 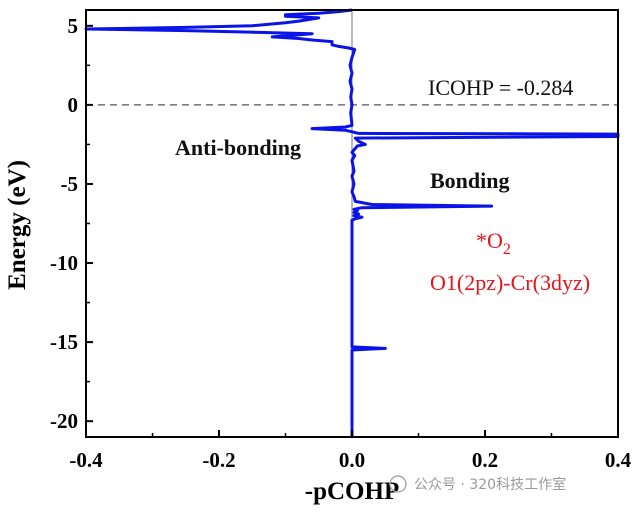 What do you see at coordinates (490, 484) in the screenshot?
I see `watermark-text: 公众号 · 320科技工作室` at bounding box center [490, 484].